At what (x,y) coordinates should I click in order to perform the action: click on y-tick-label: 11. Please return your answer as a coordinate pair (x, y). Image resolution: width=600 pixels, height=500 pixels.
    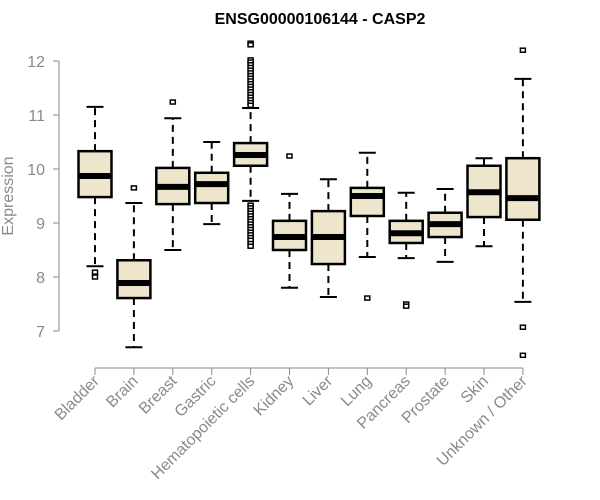
    Looking at the image, I should click on (36, 116).